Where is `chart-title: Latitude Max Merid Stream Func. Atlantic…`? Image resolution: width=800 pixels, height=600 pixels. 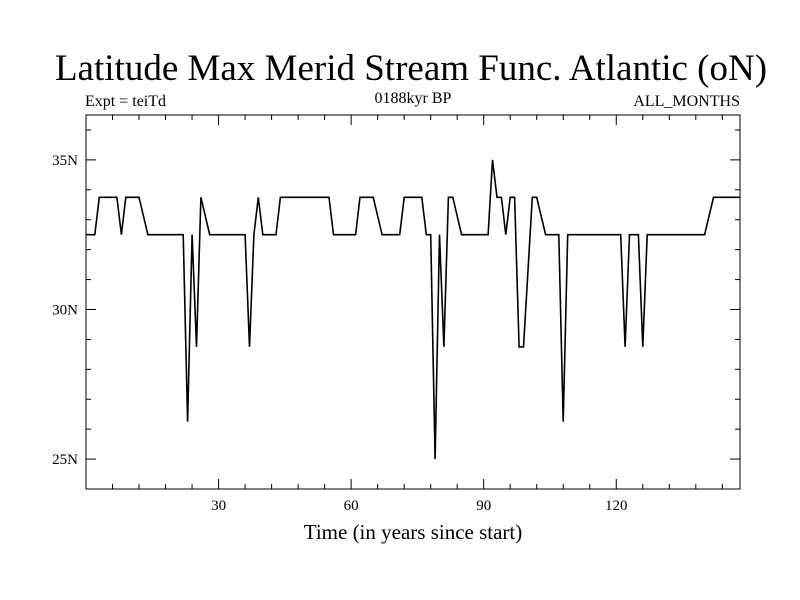 chart-title: Latitude Max Merid Stream Func. Atlantic… is located at coordinates (411, 68).